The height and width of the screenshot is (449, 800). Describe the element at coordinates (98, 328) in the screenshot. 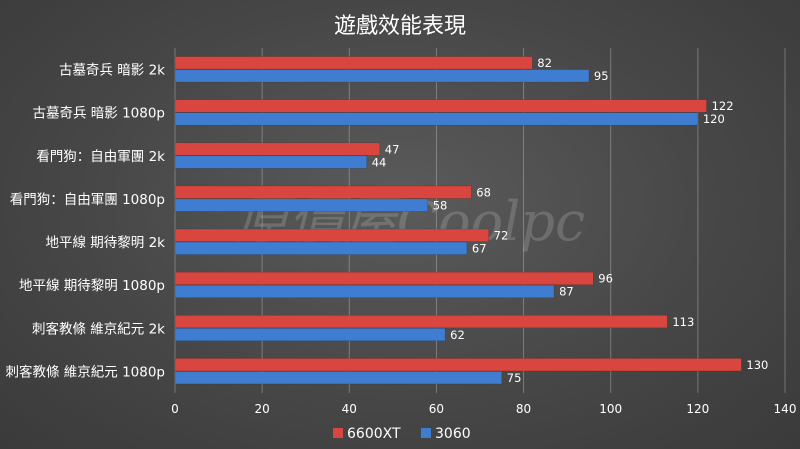

I see `category-label: 刺客教條 維京紀元 2k` at that location.